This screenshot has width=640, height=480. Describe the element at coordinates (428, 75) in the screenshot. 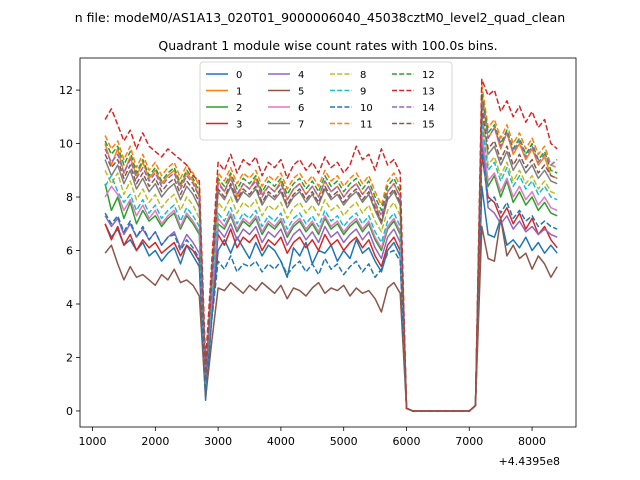

I see `legend-label-12: 12` at that location.